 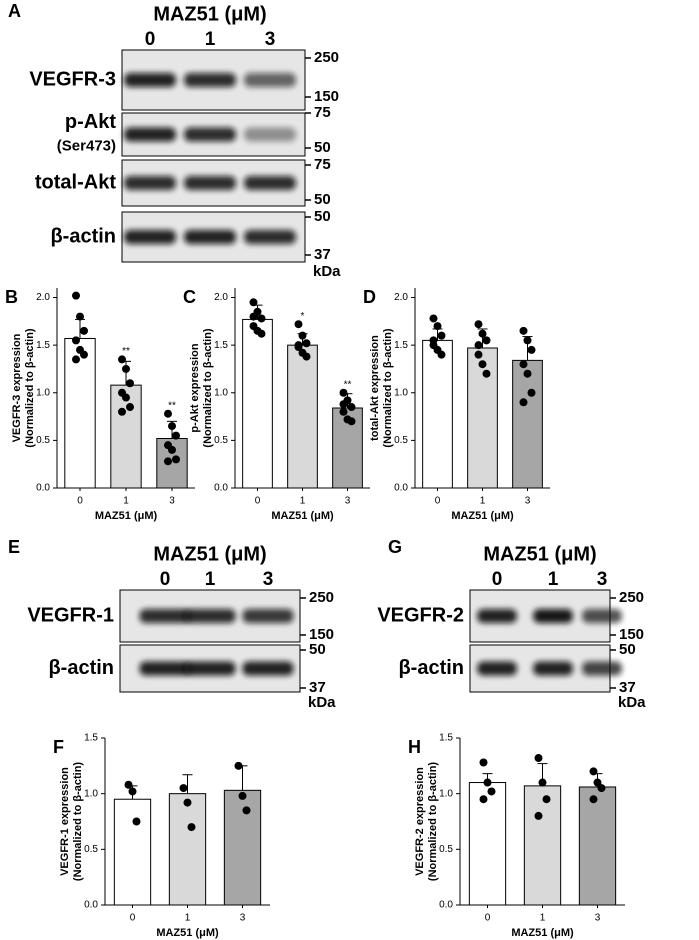 What do you see at coordinates (431, 668) in the screenshot?
I see `row-label: β-actin` at bounding box center [431, 668].